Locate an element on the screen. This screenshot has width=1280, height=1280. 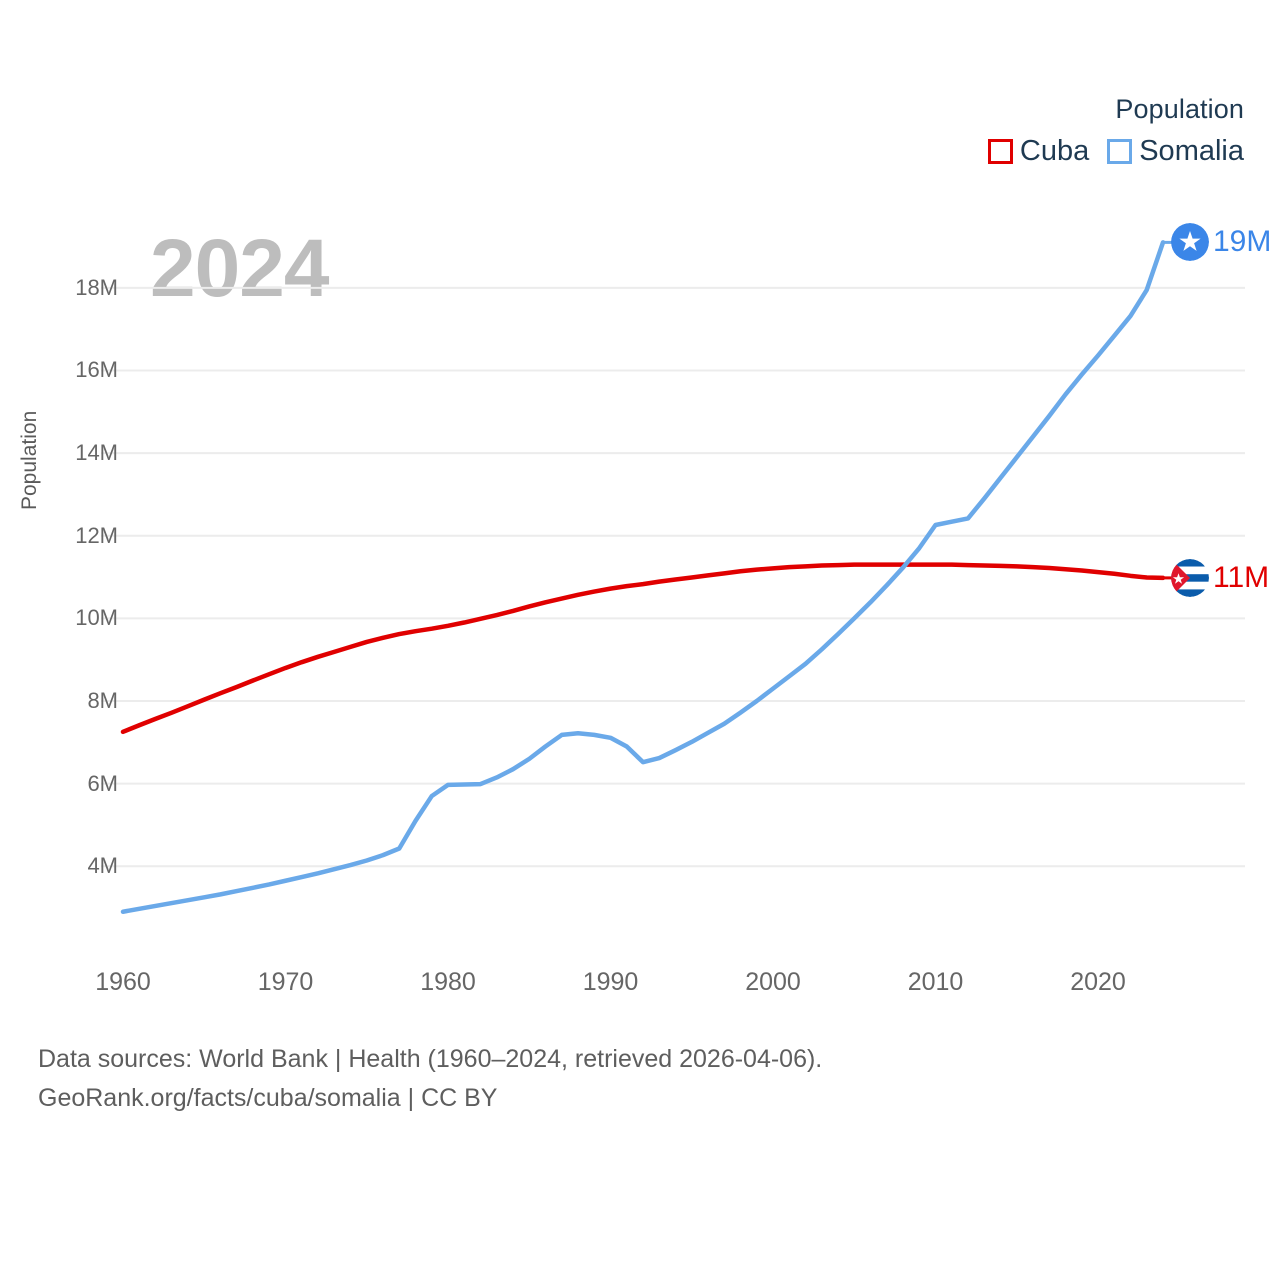
endpoint-cuba: 11M is located at coordinates (1220, 577).